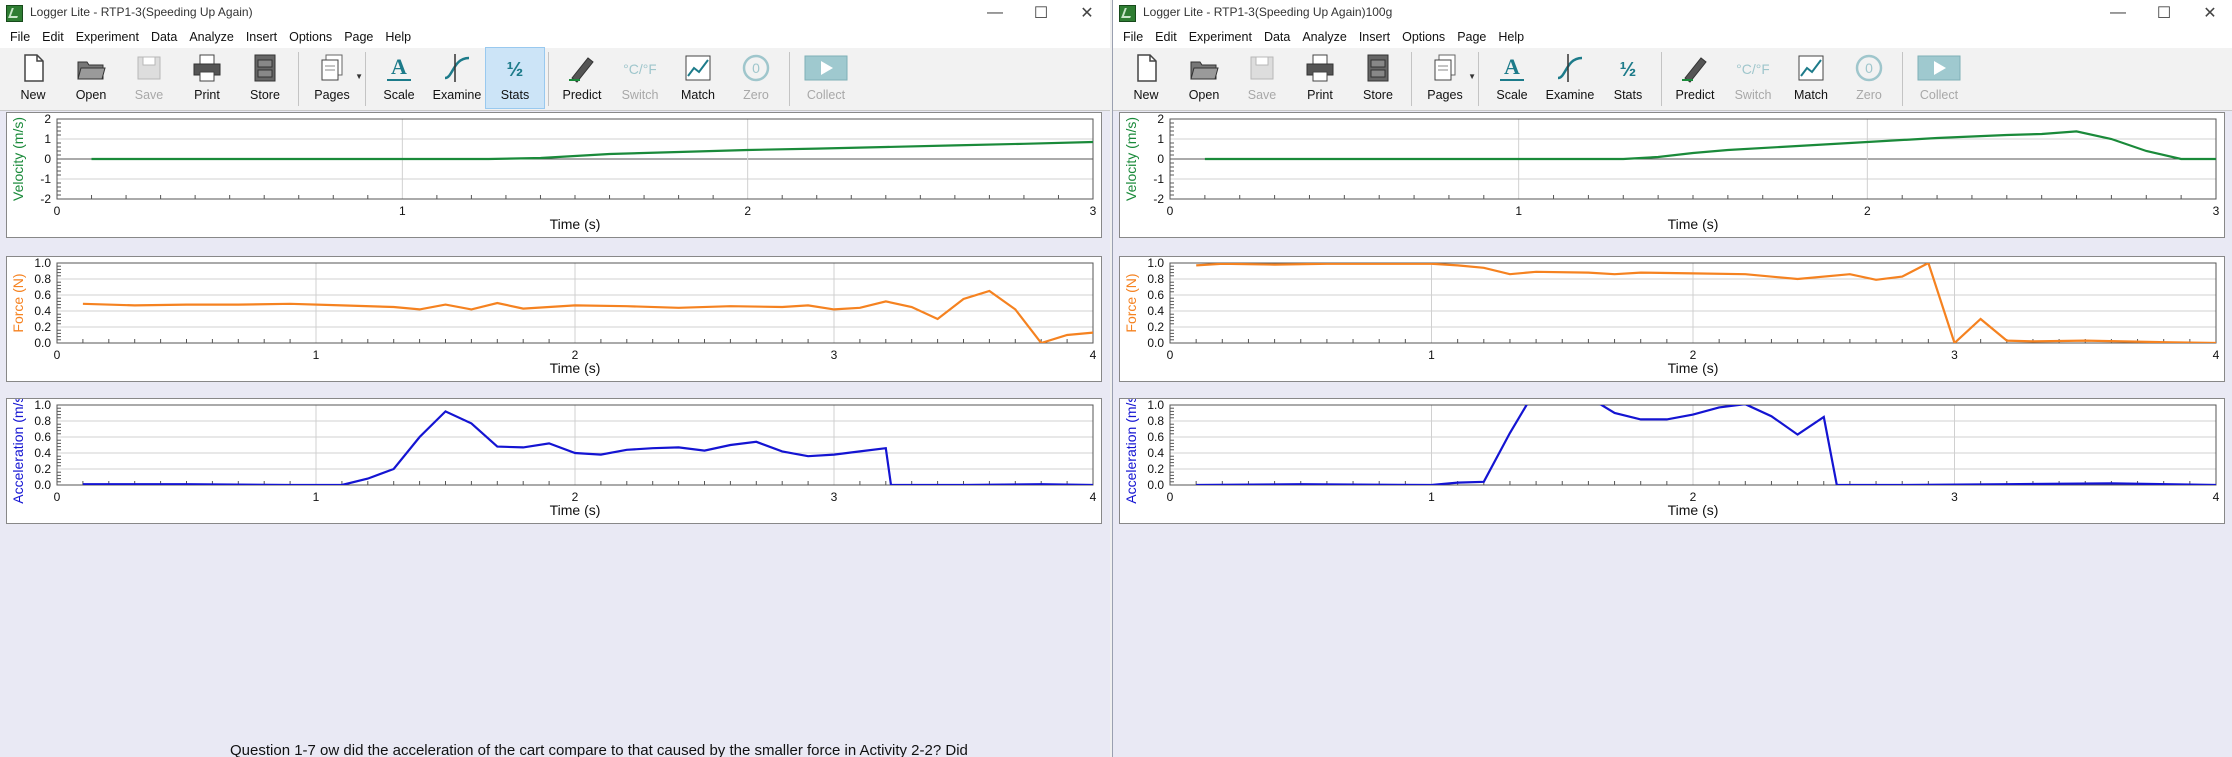 Image resolution: width=2232 pixels, height=757 pixels. What do you see at coordinates (575, 355) in the screenshot?
I see `x-tick-label: 2` at bounding box center [575, 355].